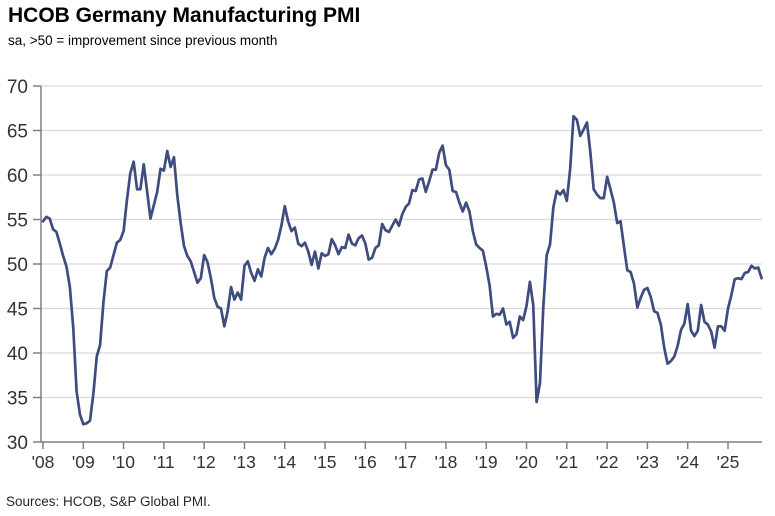 The height and width of the screenshot is (516, 775). Describe the element at coordinates (17, 443) in the screenshot. I see `y-tick-label: 30` at that location.